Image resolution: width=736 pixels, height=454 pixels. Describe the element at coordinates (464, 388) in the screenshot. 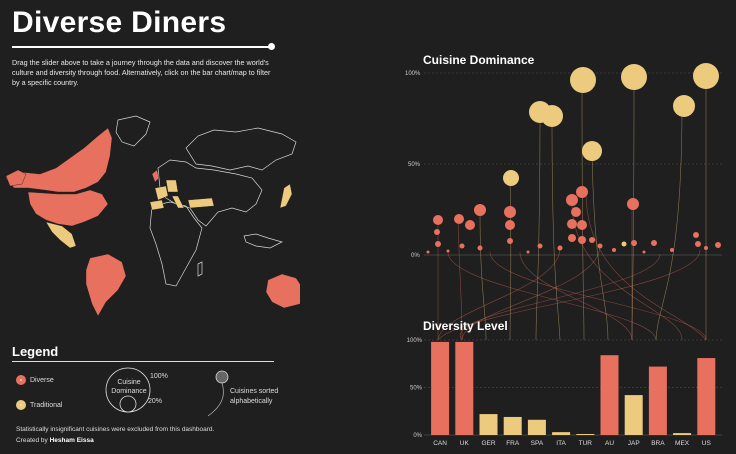

I see `bar-uk` at that location.